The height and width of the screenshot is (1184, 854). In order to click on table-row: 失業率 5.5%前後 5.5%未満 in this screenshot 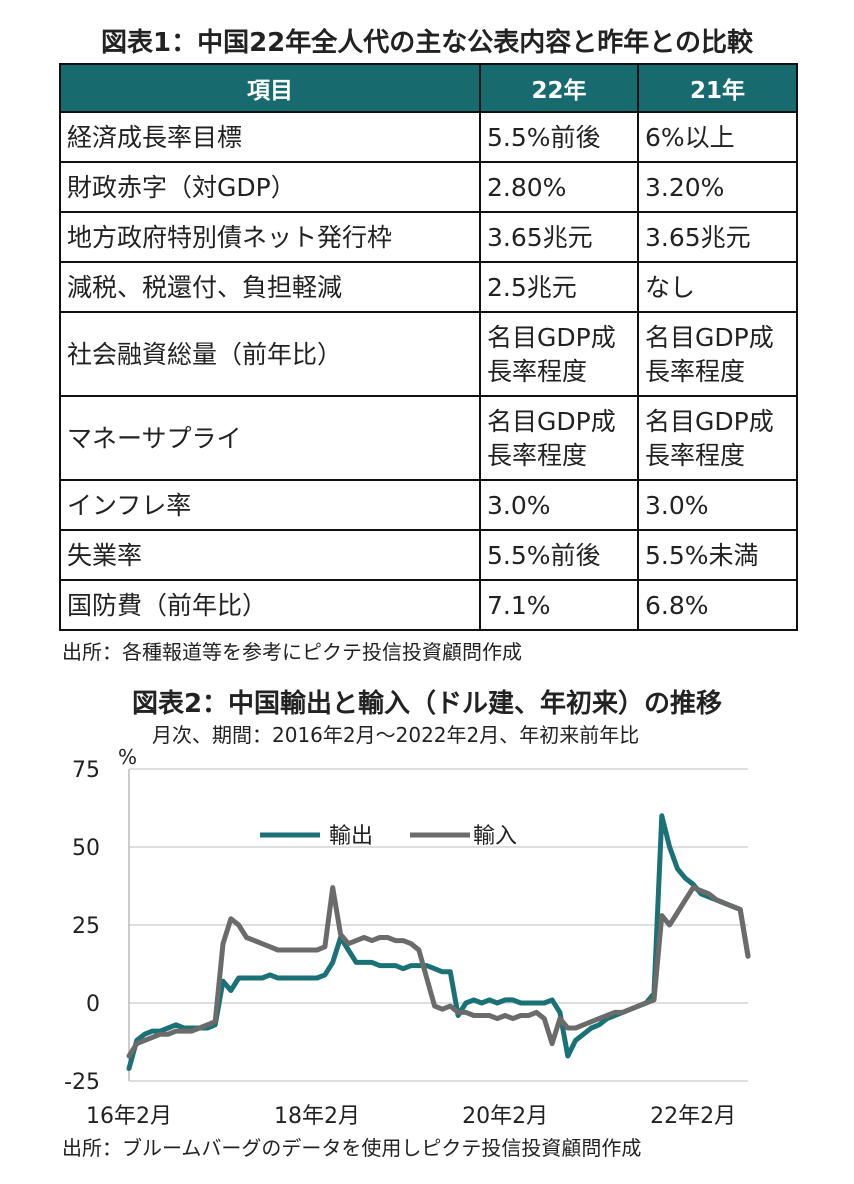, I will do `click(428, 555)`.